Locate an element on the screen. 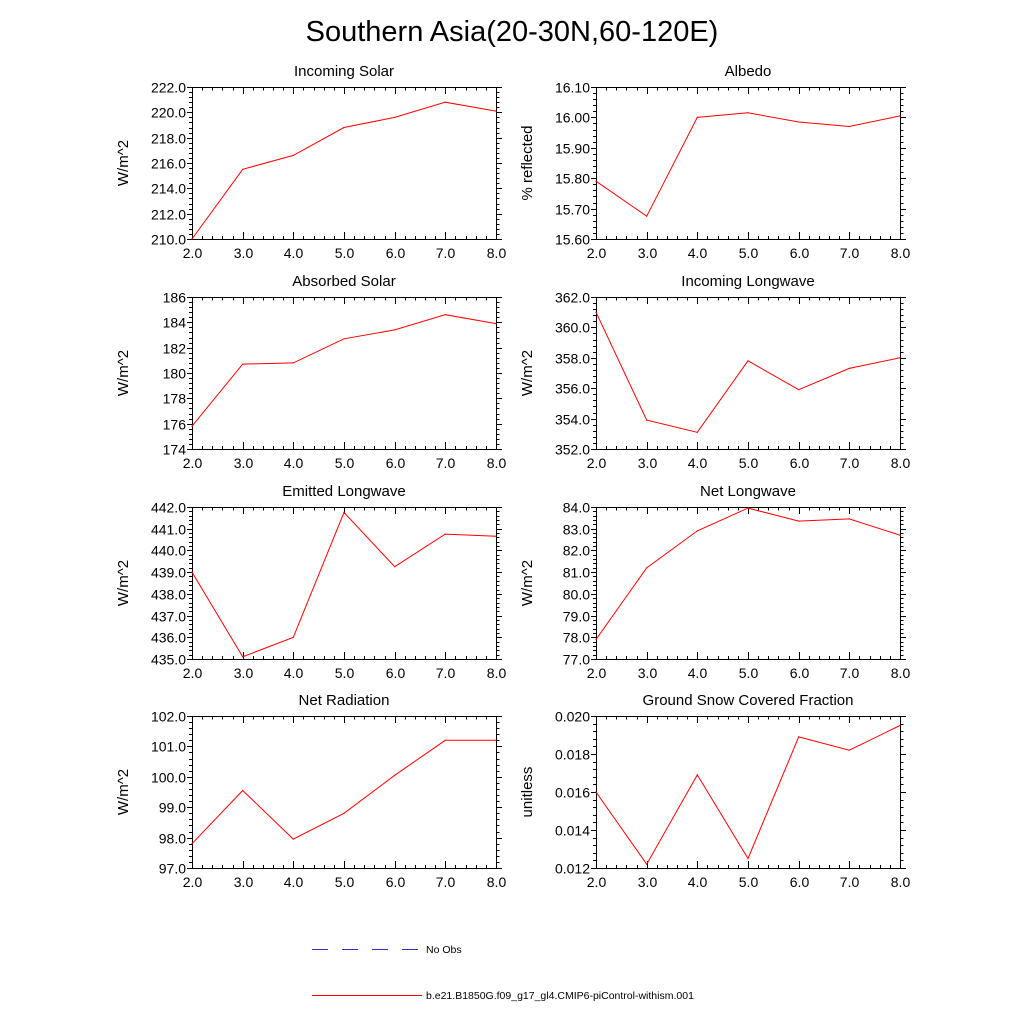  y-tick-label: 362.0 is located at coordinates (572, 298).